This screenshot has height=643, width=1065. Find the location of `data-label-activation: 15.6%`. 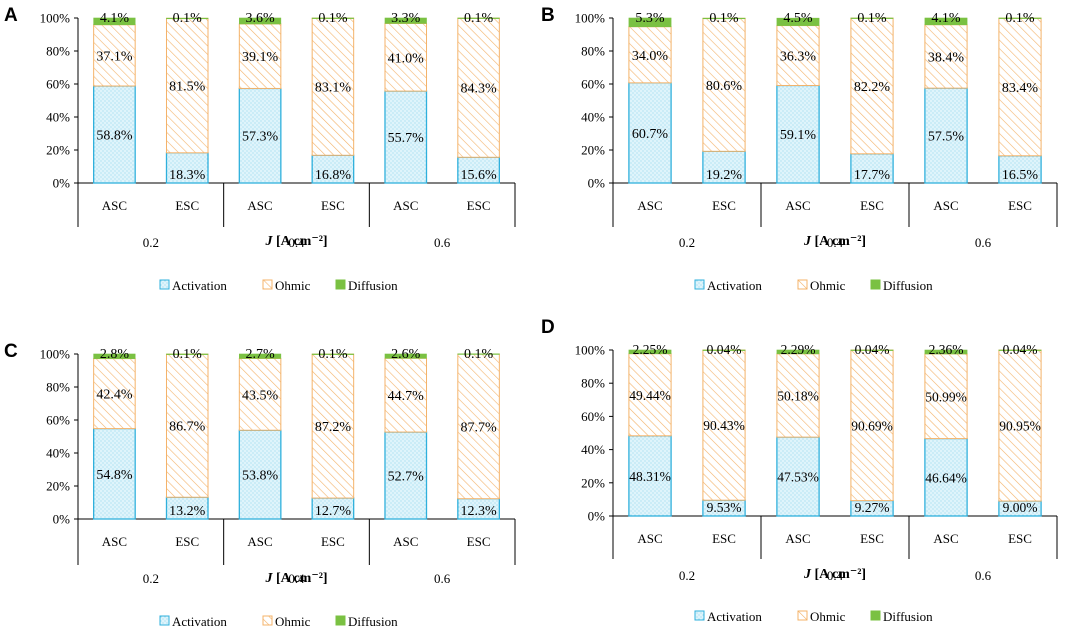

data-label-activation: 15.6% is located at coordinates (478, 175).